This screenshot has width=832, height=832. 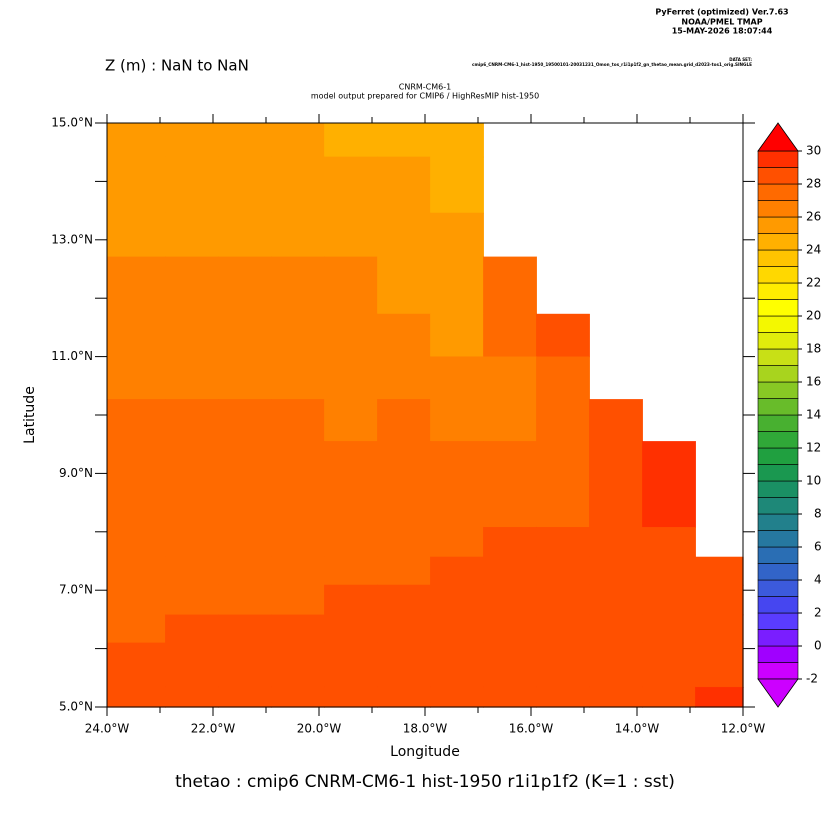 I want to click on colorbar-tick-label: 12, so click(x=813, y=448).